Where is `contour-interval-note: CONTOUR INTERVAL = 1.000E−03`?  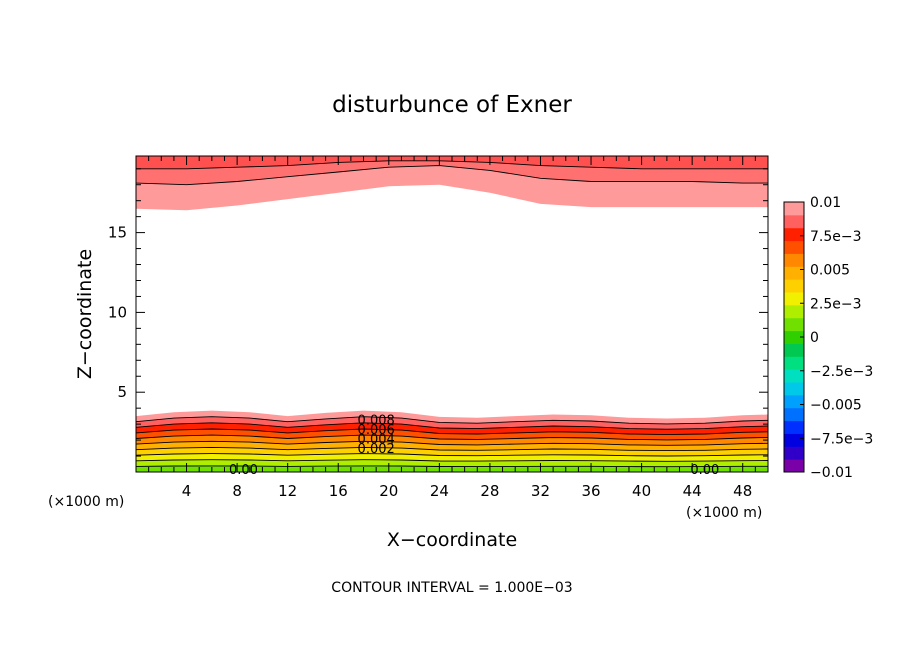
contour-interval-note: CONTOUR INTERVAL = 1.000E−03 is located at coordinates (451, 588).